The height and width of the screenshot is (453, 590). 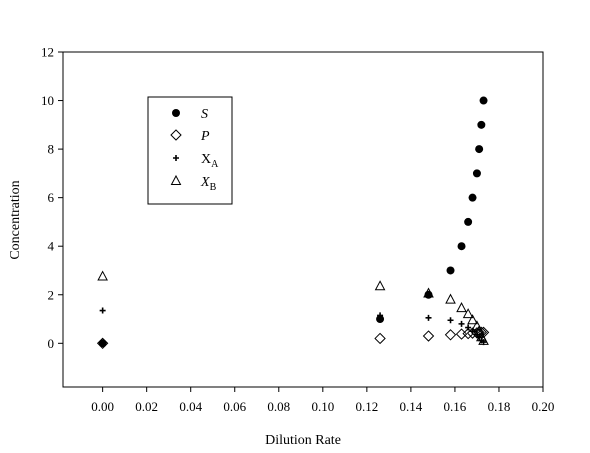 What do you see at coordinates (51, 294) in the screenshot?
I see `y-tick-label: 2` at bounding box center [51, 294].